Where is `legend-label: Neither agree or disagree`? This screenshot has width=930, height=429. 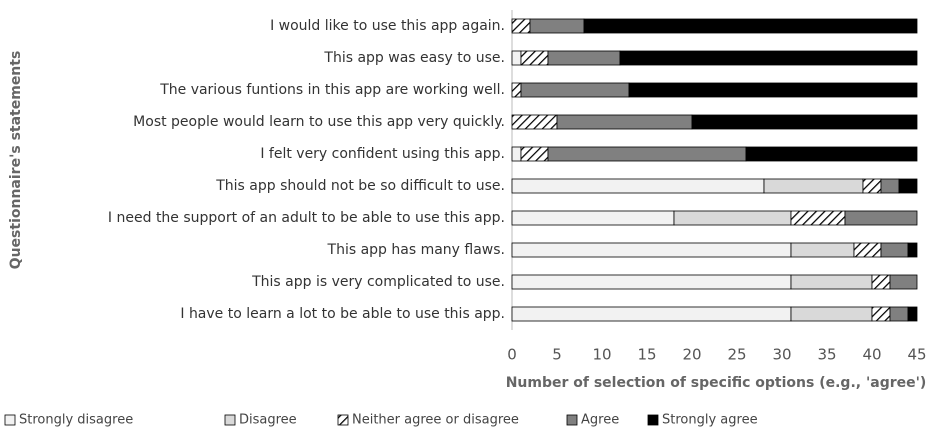 legend-label: Neither agree or disagree is located at coordinates (435, 420).